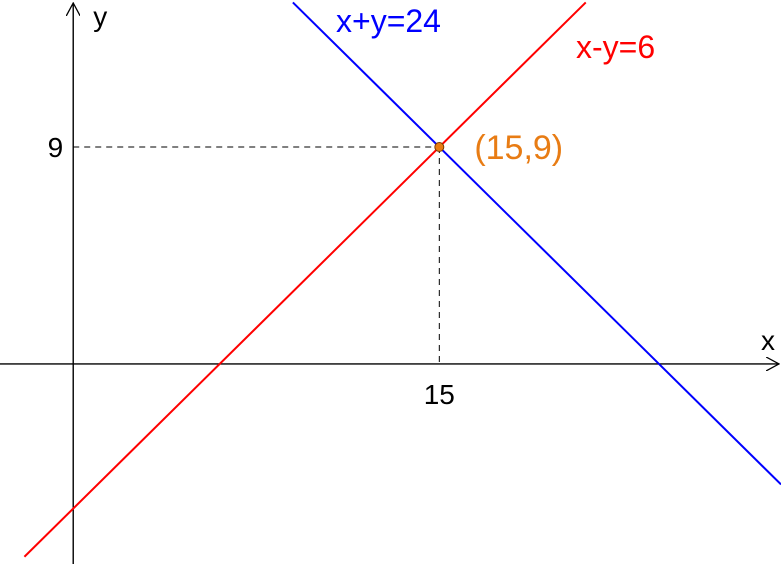 The image size is (781, 564). I want to click on series-label-2: x-y=6, so click(615, 47).